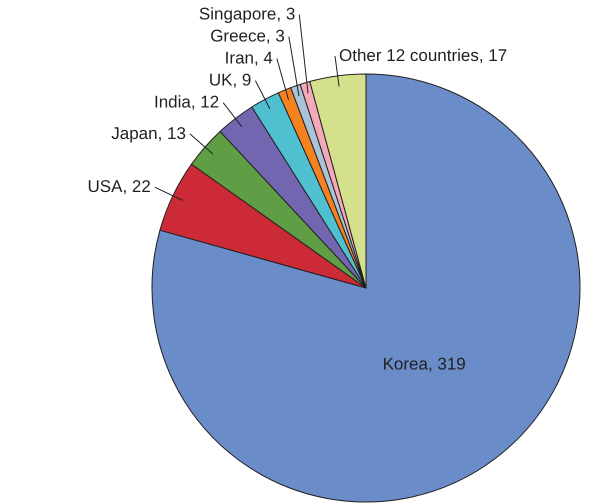 The height and width of the screenshot is (503, 594). What do you see at coordinates (221, 80) in the screenshot?
I see `slice-label: UK` at bounding box center [221, 80].